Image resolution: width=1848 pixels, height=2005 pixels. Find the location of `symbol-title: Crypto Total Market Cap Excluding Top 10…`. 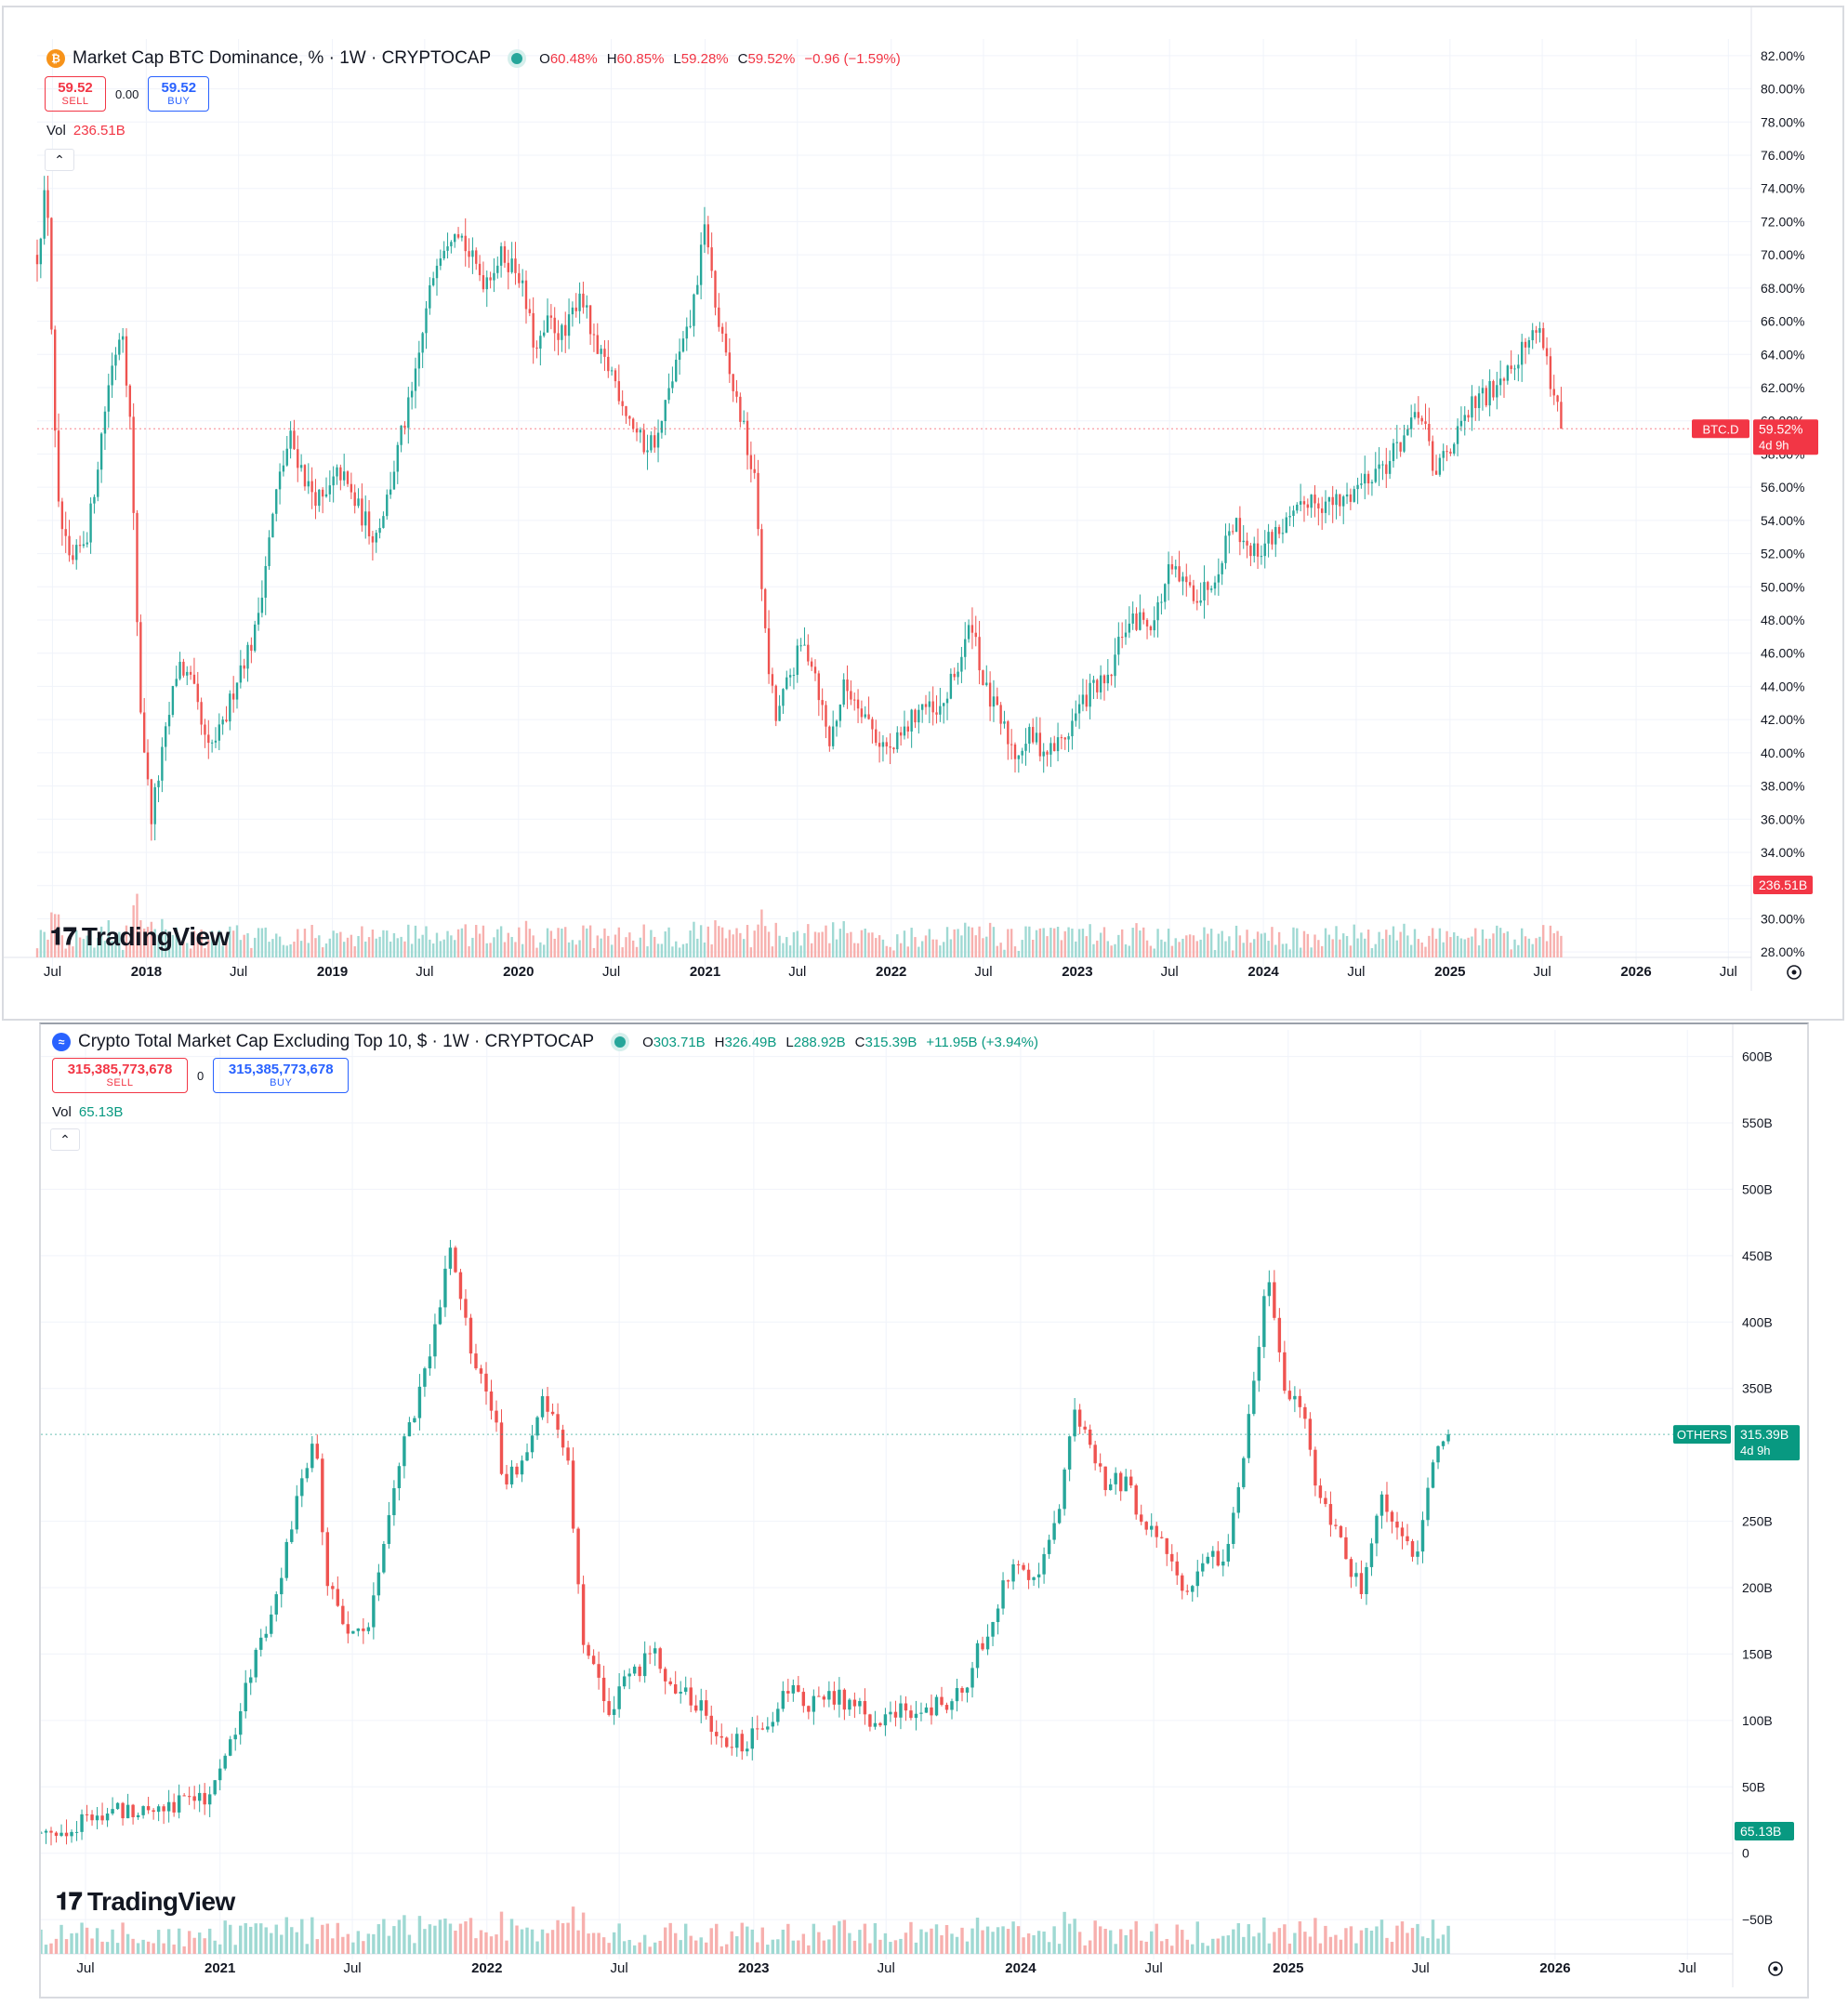

symbol-title: Crypto Total Market Cap Excluding Top 10… is located at coordinates (336, 1041).